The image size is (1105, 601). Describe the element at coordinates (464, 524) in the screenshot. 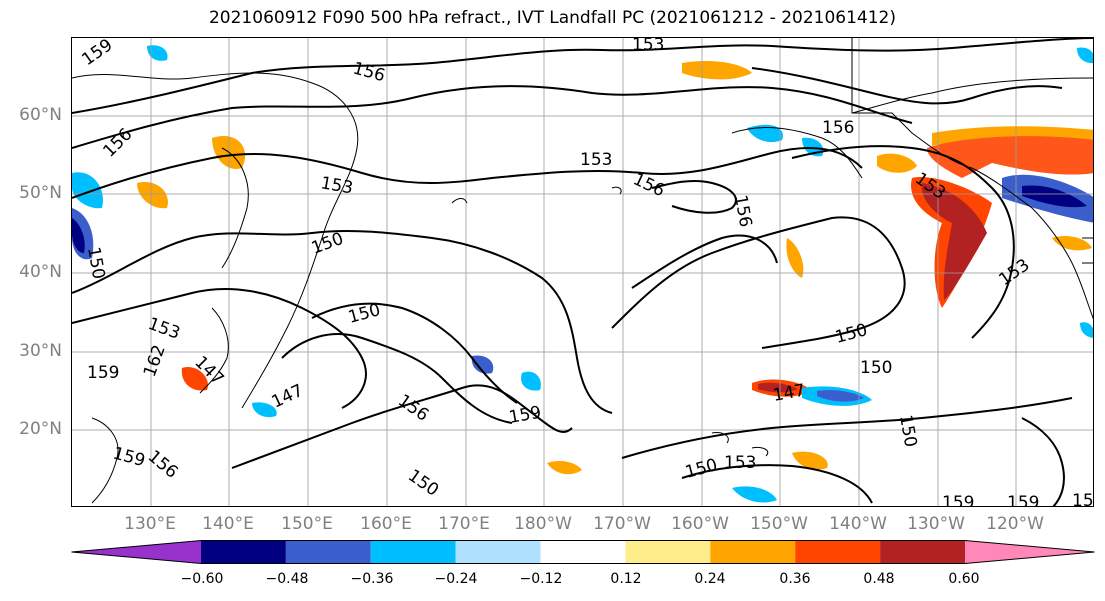

I see `lon-label-170e: 170°E` at that location.